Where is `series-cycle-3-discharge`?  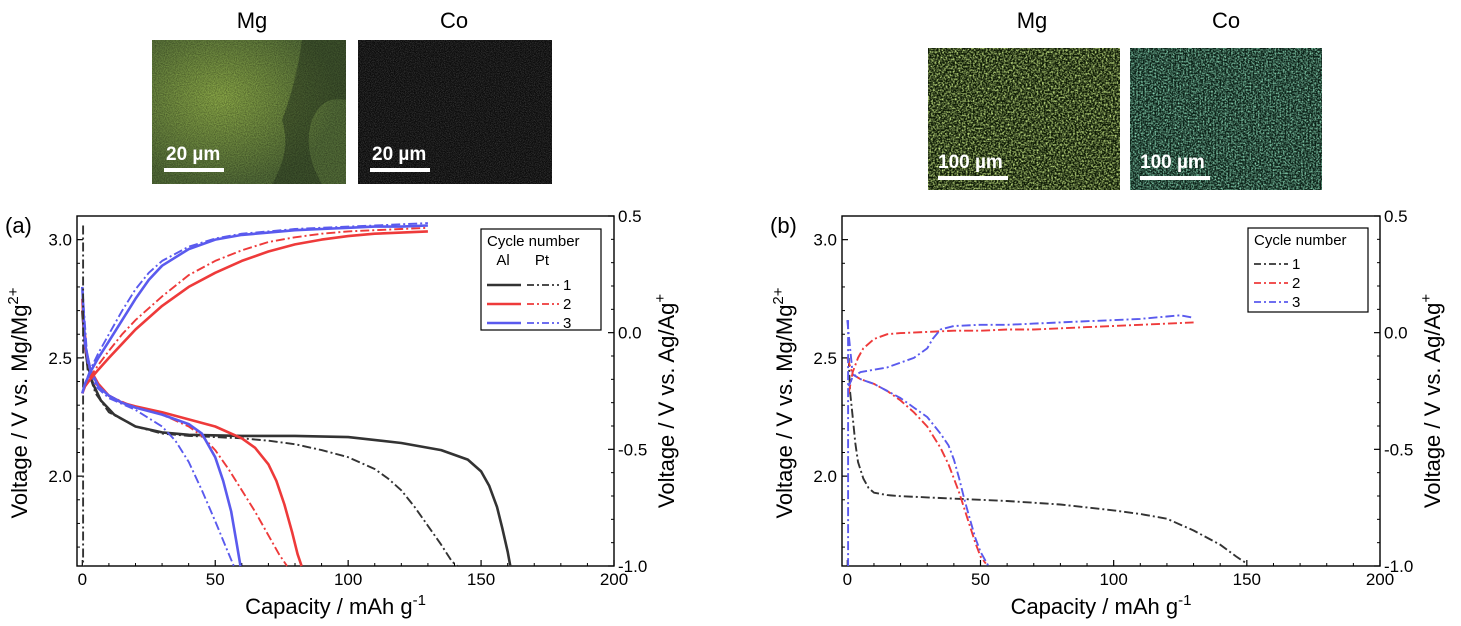
series-cycle-3-discharge is located at coordinates (918, 443).